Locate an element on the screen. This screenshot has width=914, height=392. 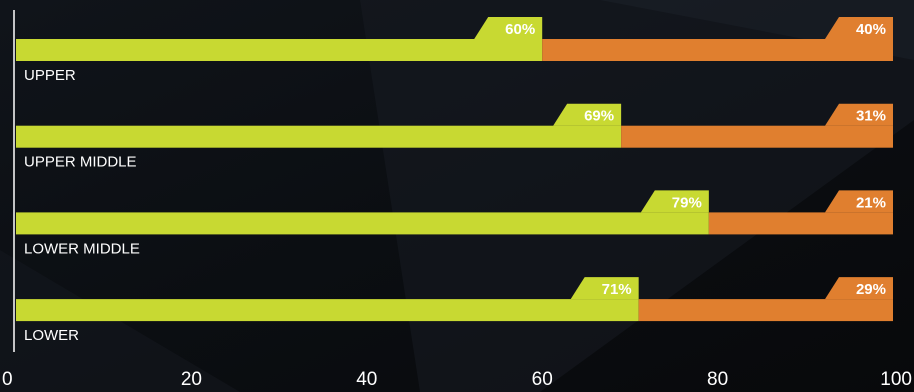
category-label: UPPER is located at coordinates (50, 75).